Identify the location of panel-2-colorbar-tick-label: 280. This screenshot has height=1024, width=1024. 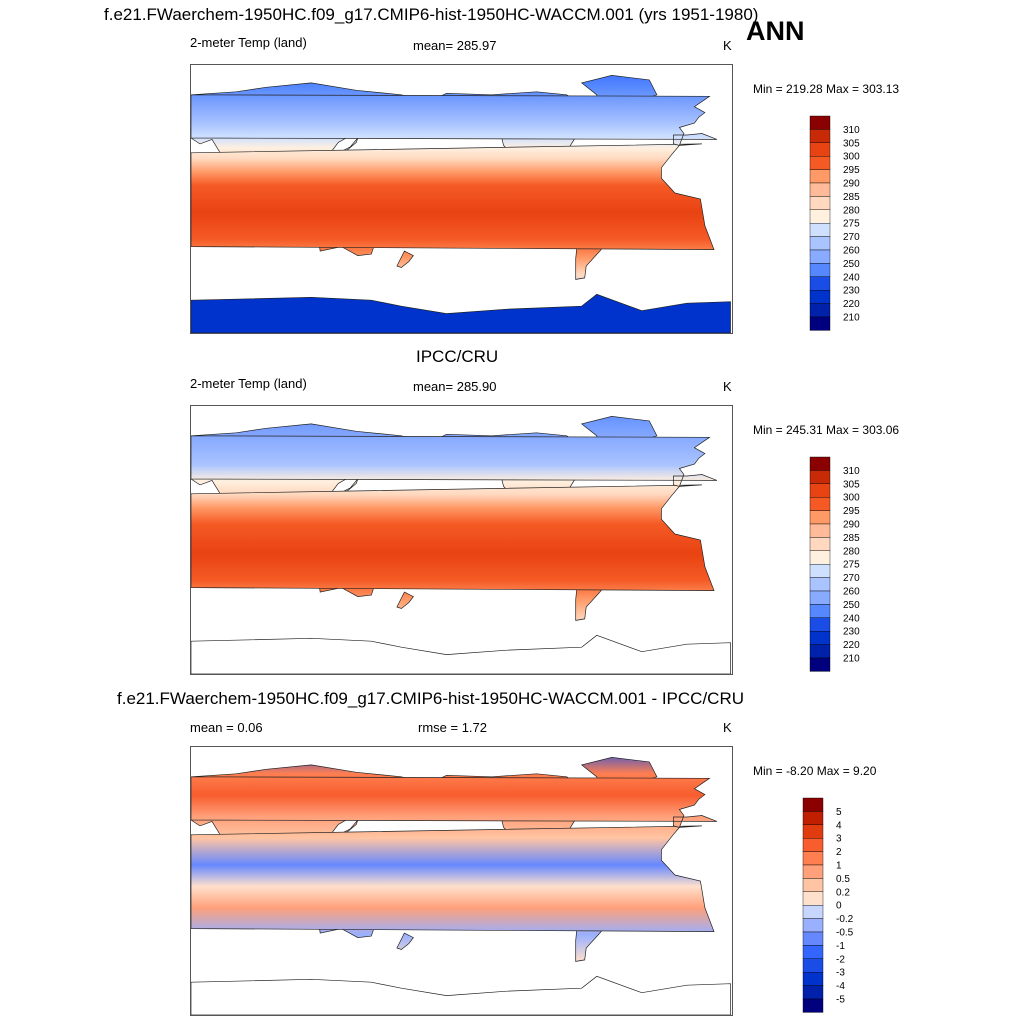
(851, 551).